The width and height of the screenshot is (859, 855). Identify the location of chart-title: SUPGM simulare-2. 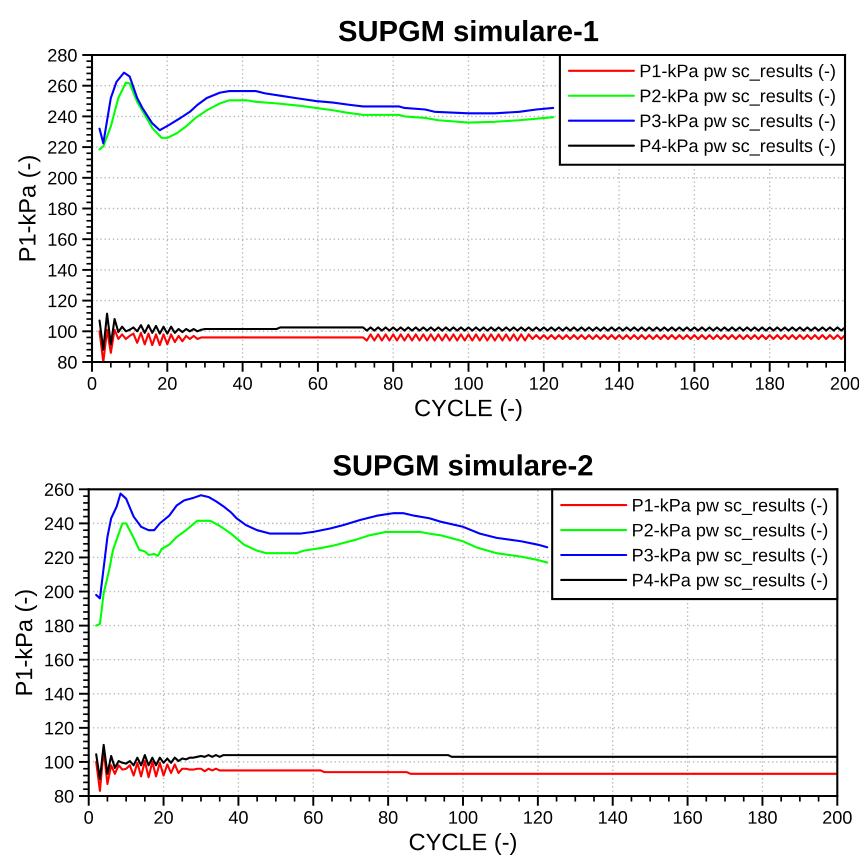
(462, 465).